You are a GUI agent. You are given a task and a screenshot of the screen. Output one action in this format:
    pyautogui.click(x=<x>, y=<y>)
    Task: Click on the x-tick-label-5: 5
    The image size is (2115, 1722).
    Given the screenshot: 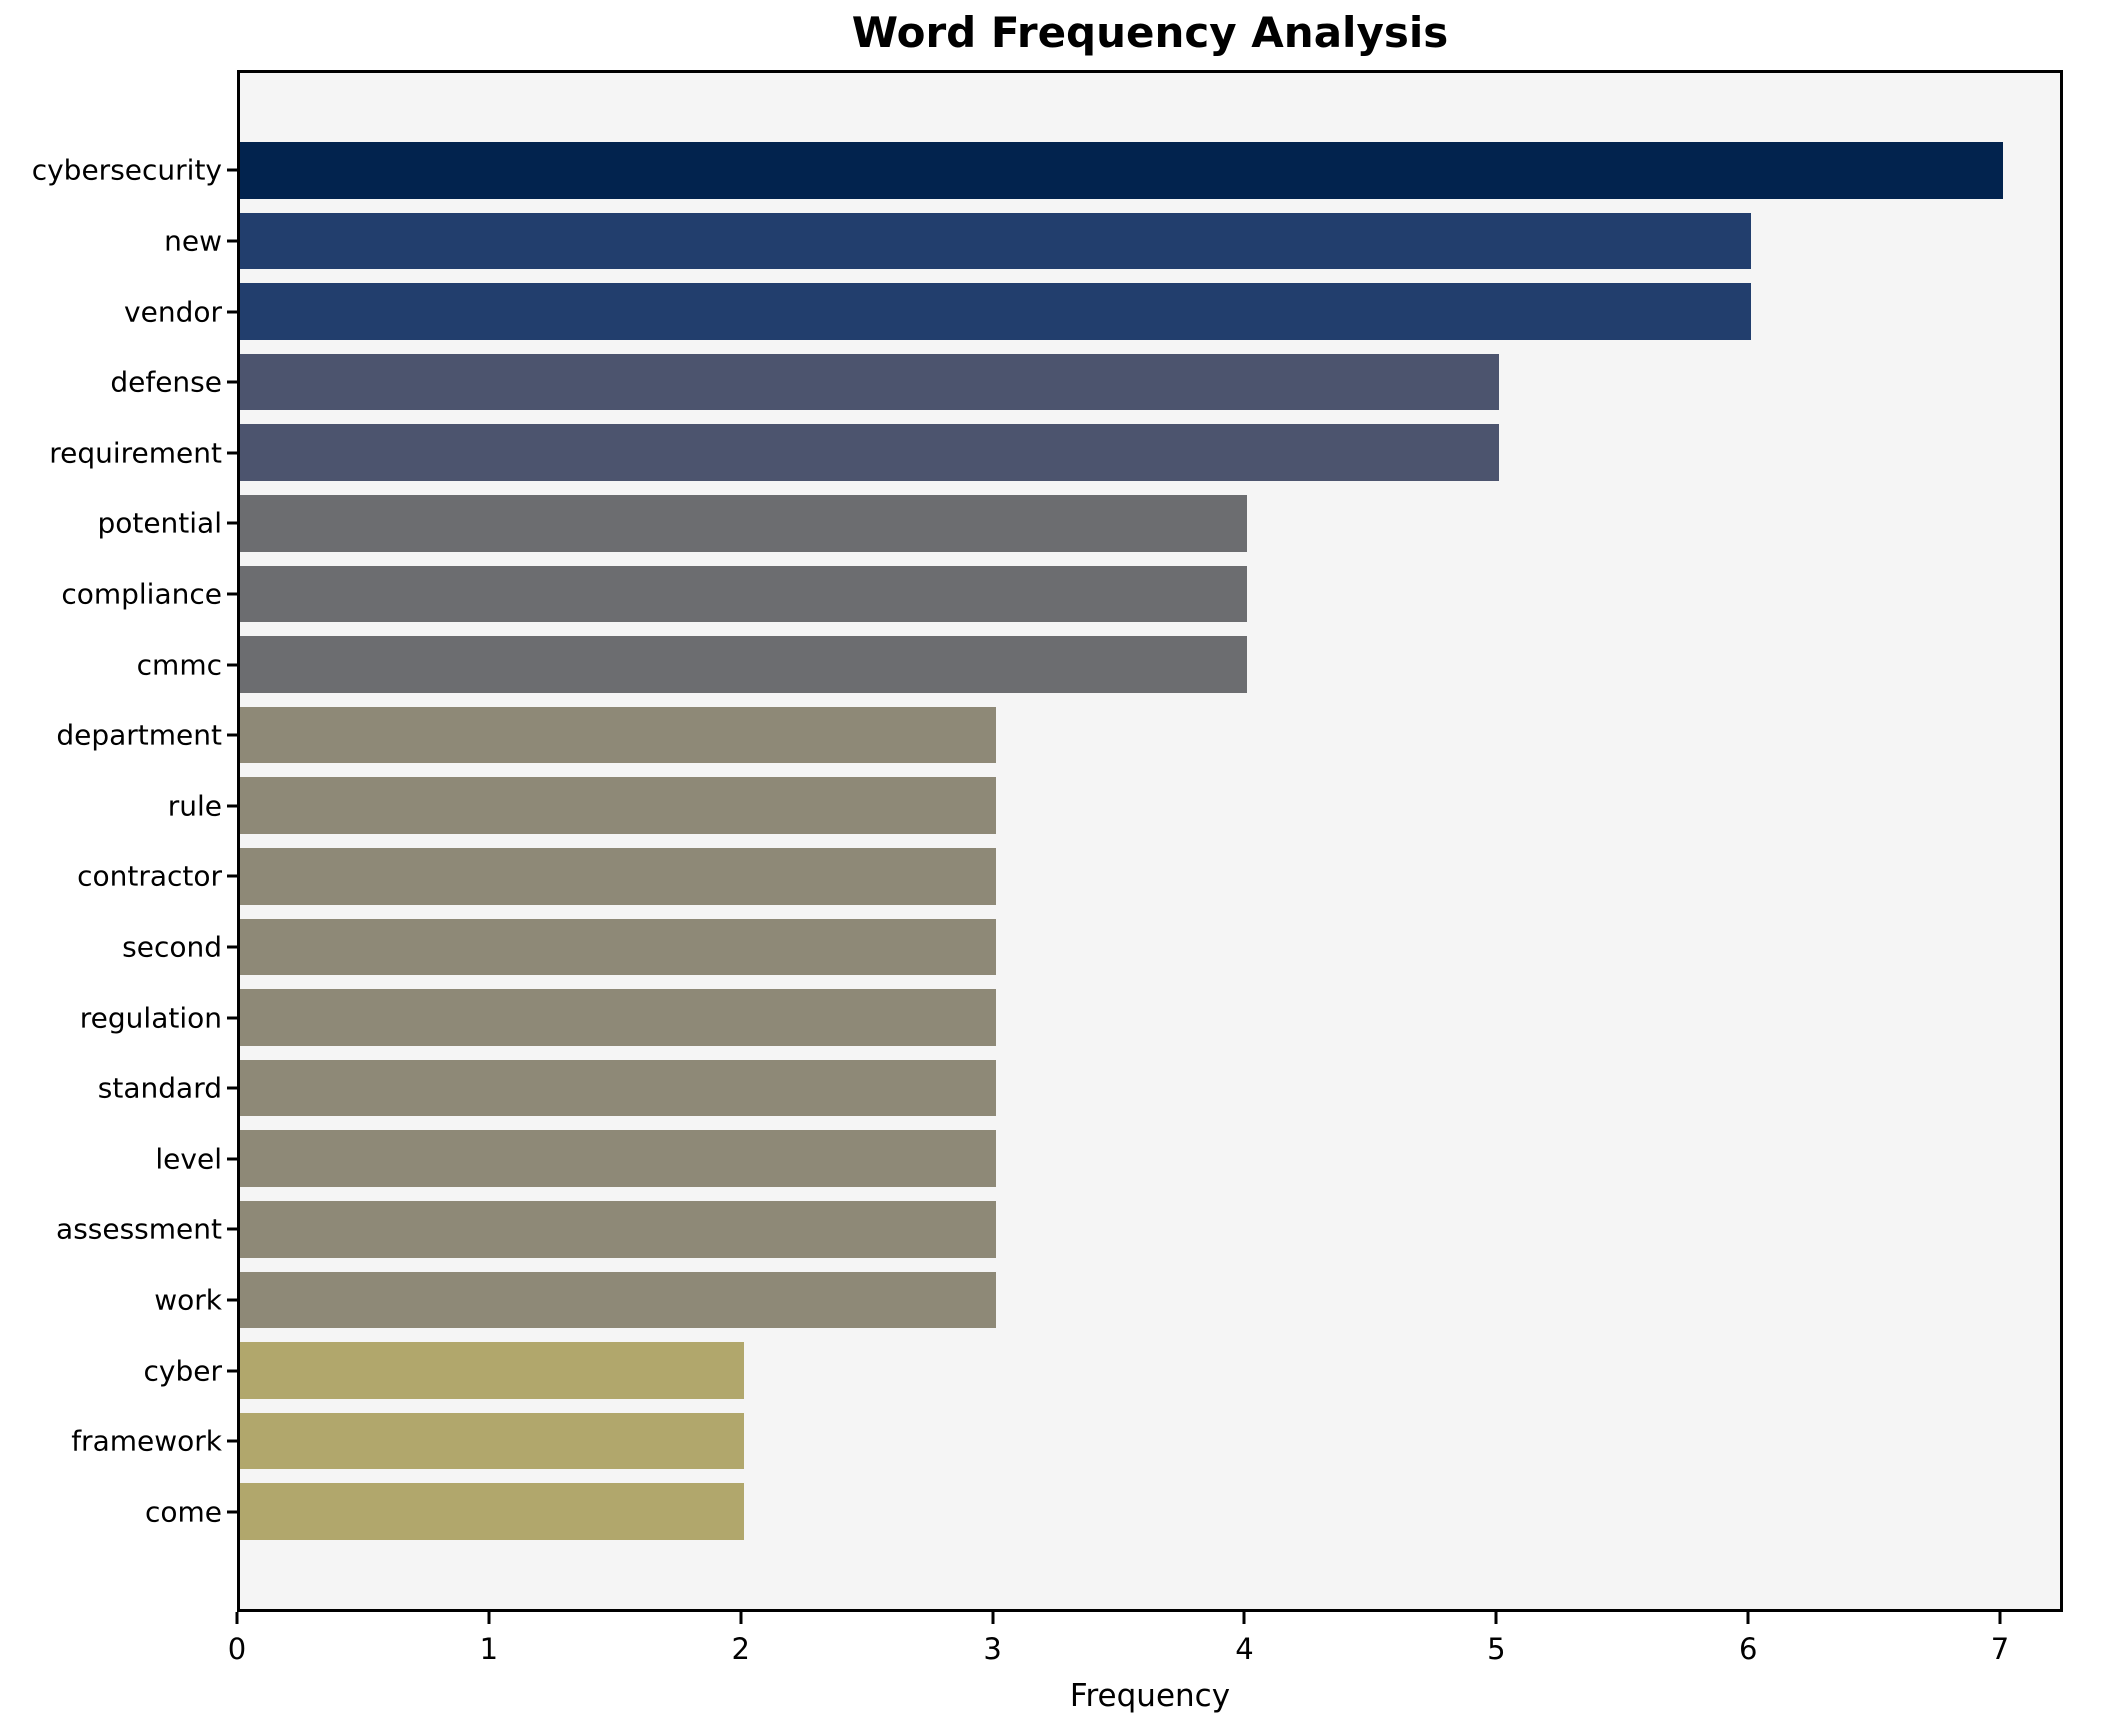 What is the action you would take?
    pyautogui.click(x=1496, y=1649)
    